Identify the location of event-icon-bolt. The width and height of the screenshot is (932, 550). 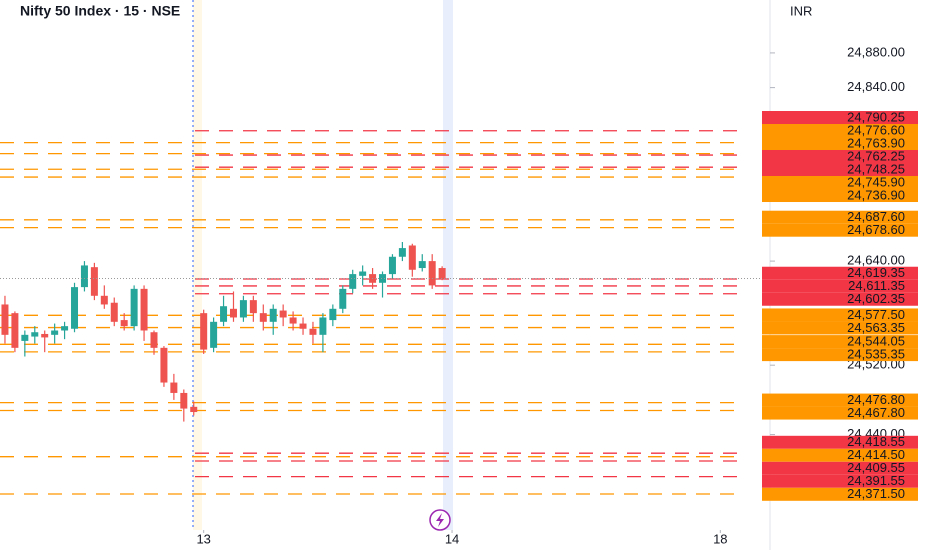
(440, 520).